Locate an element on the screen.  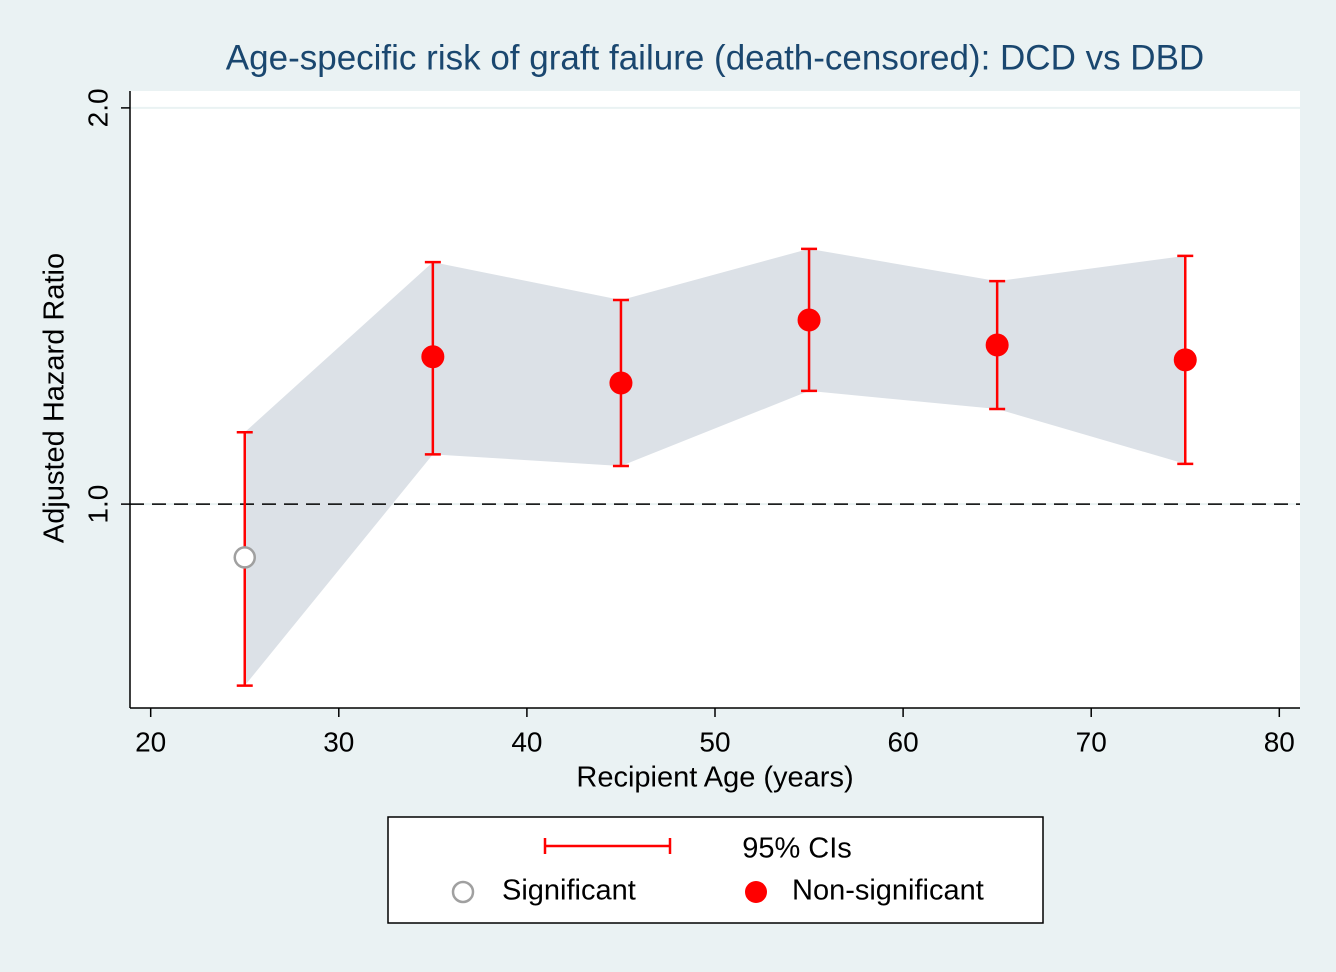
y-tick-label: 1.0 is located at coordinates (97, 504).